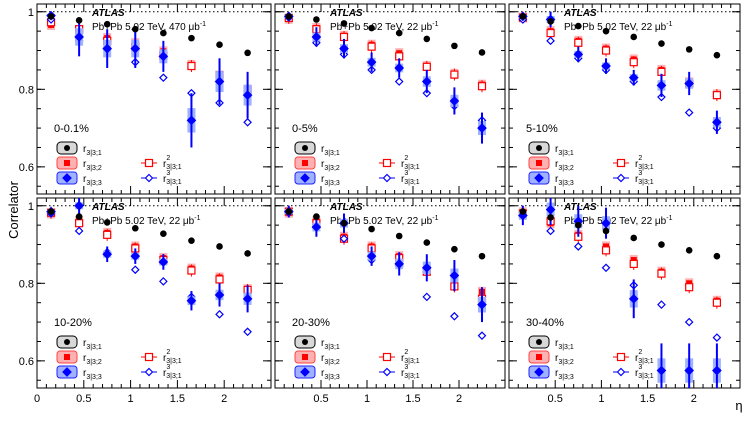 The height and width of the screenshot is (430, 747). I want to click on panel-frame, so click(390, 293).